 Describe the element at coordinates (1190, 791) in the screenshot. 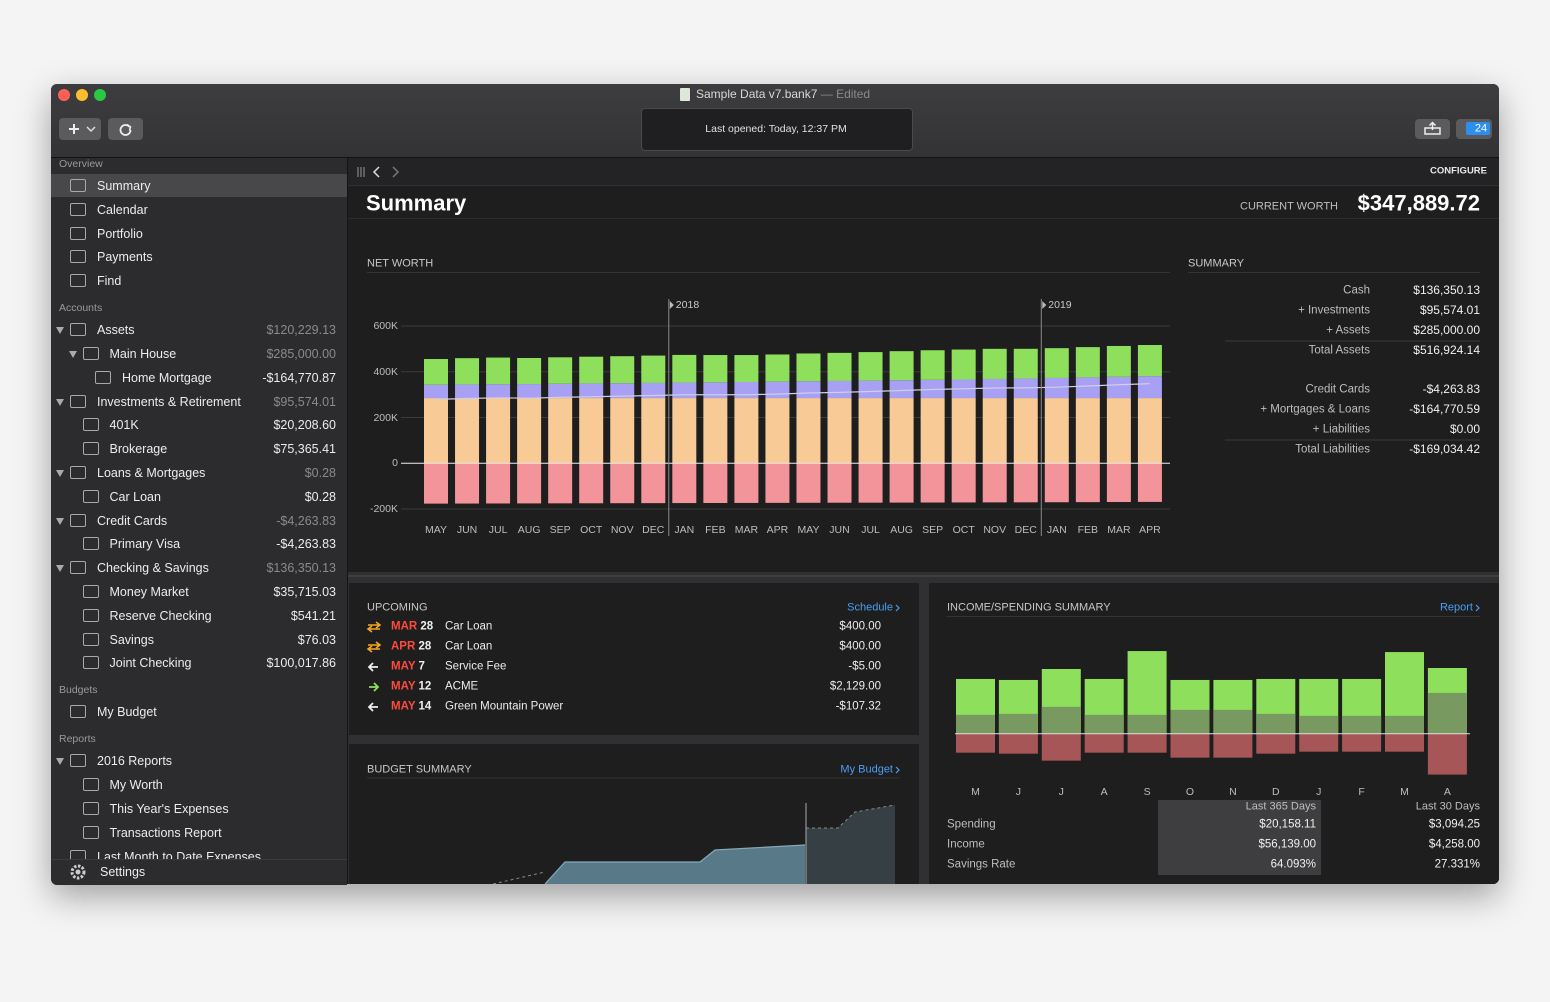

I see `x-tick-label: O` at that location.